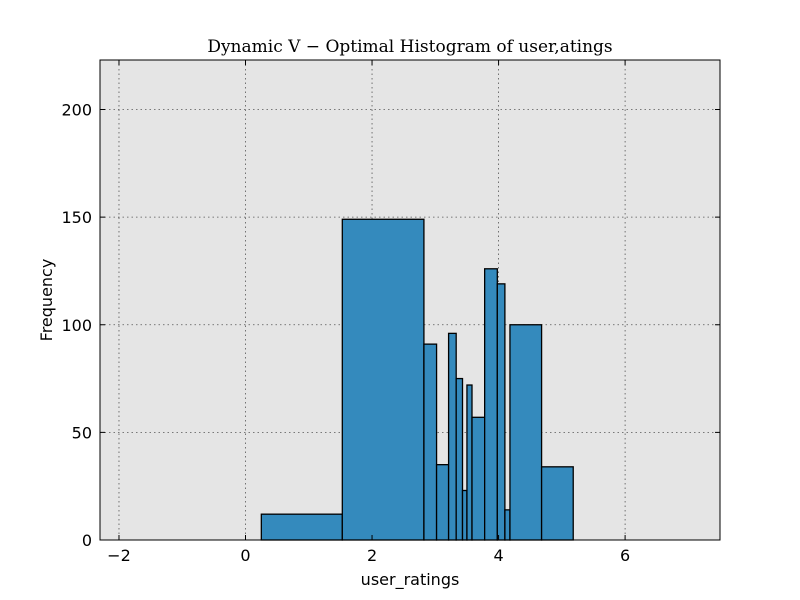 The height and width of the screenshot is (600, 800). I want to click on x-tick-label: 2, so click(372, 555).